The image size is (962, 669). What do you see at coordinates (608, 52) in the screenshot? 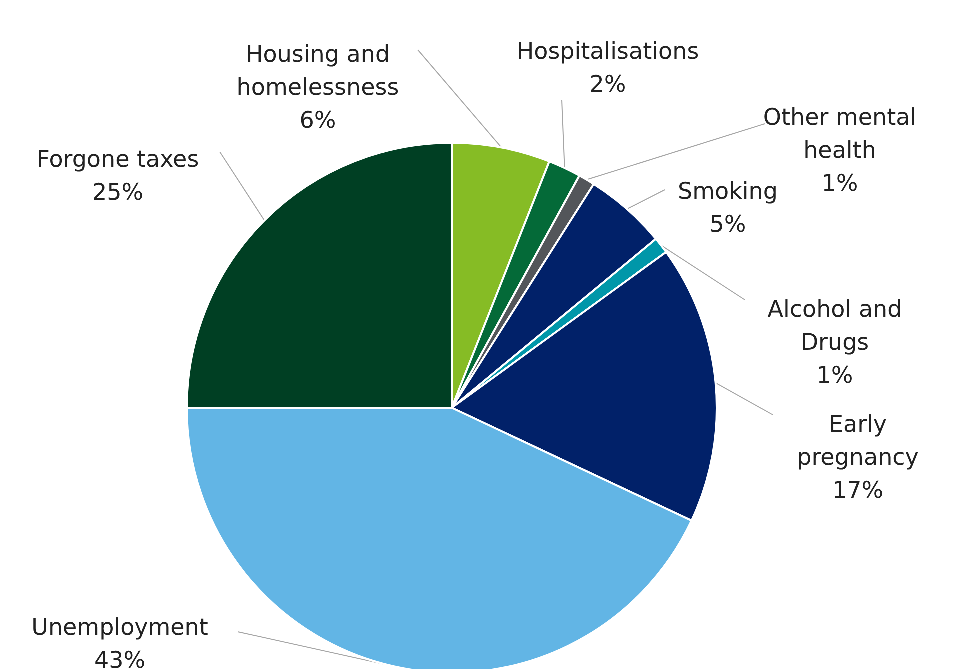
I see `slice-label: Hospitalisations` at bounding box center [608, 52].